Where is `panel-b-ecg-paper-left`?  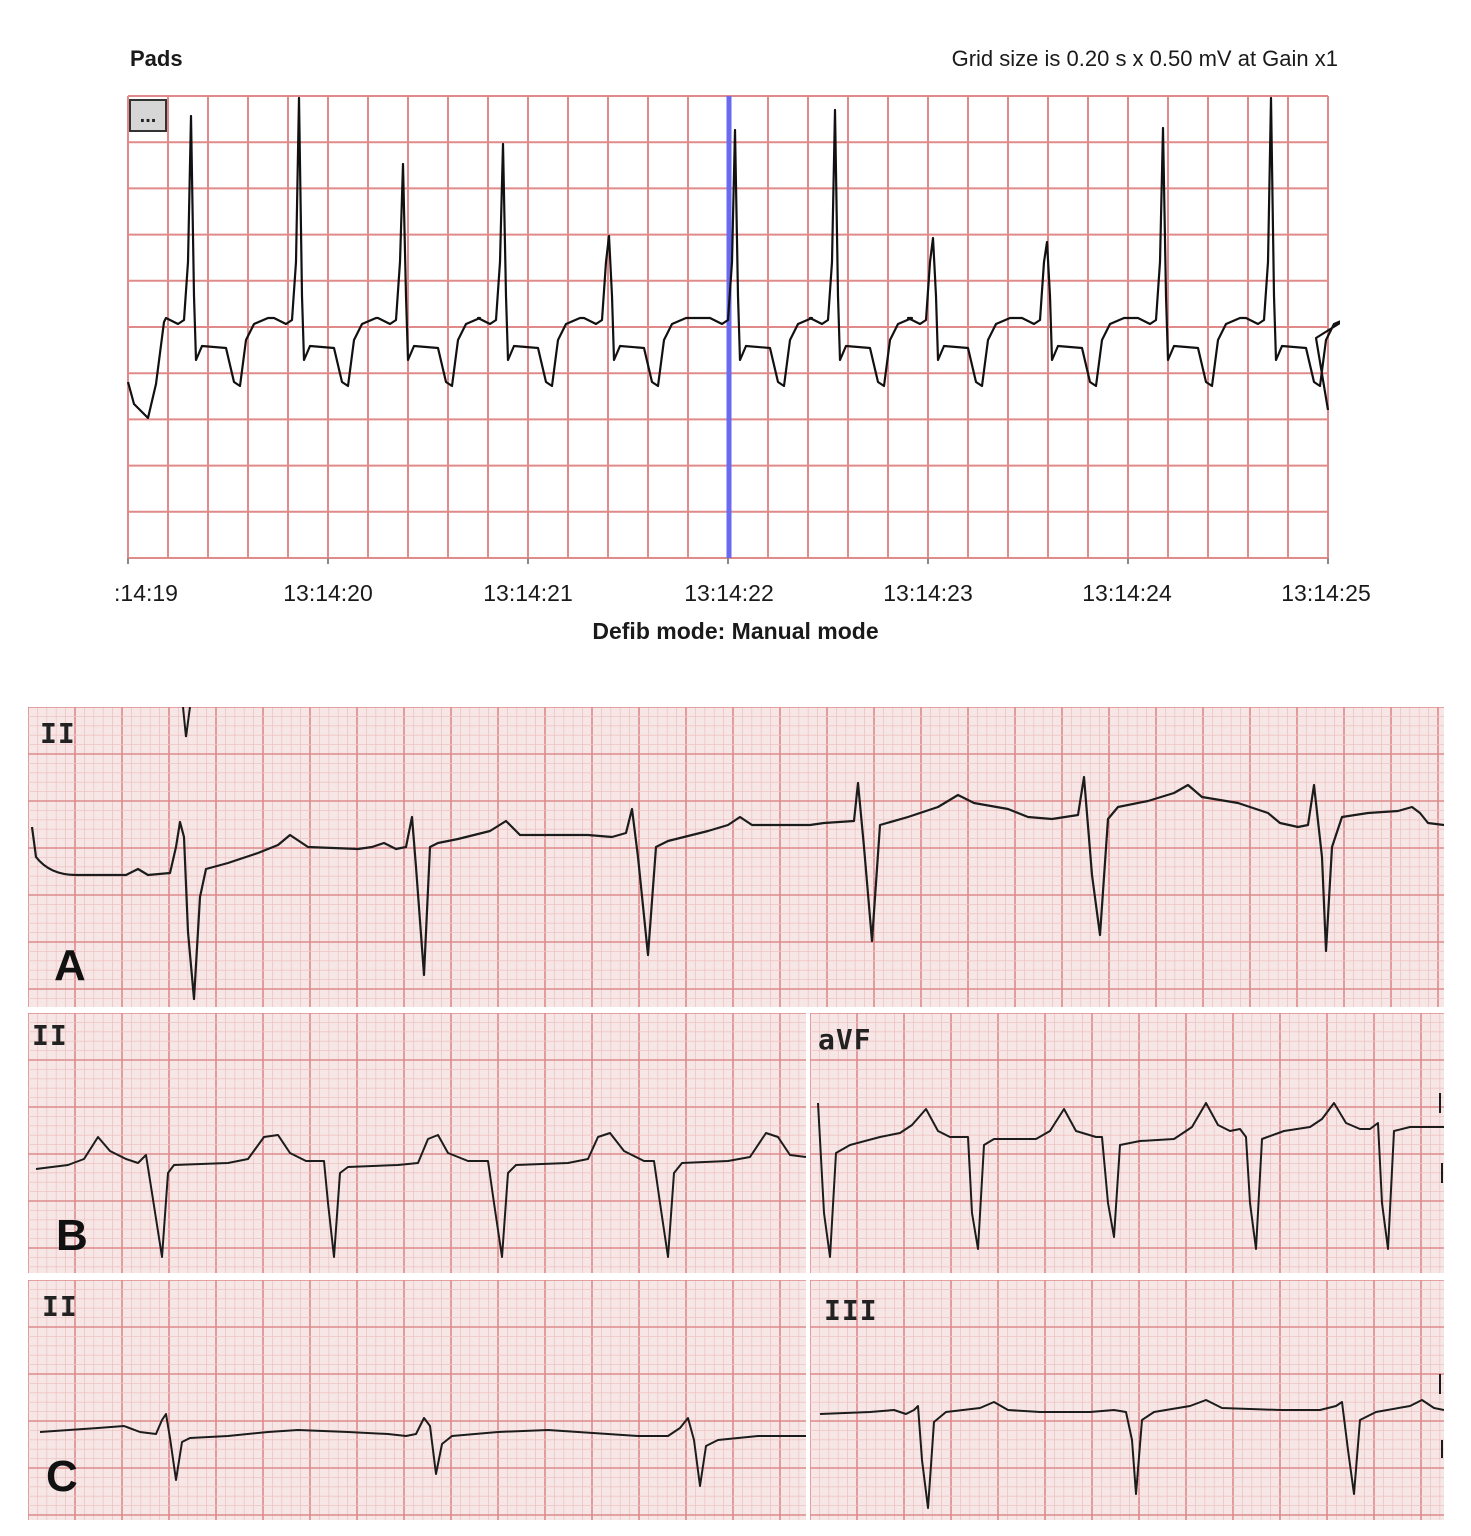
panel-b-ecg-paper-left is located at coordinates (417, 1143).